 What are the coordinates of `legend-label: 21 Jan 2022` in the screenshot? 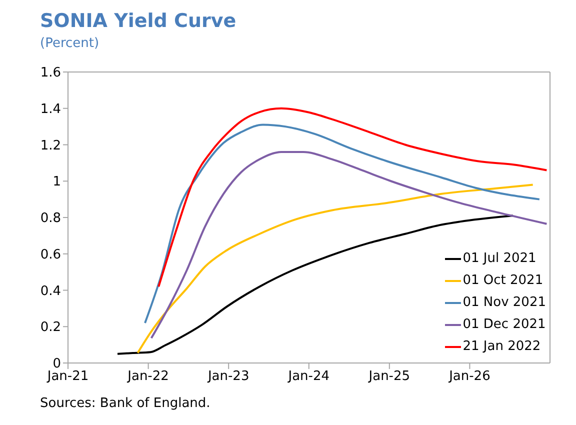 It's located at (501, 347).